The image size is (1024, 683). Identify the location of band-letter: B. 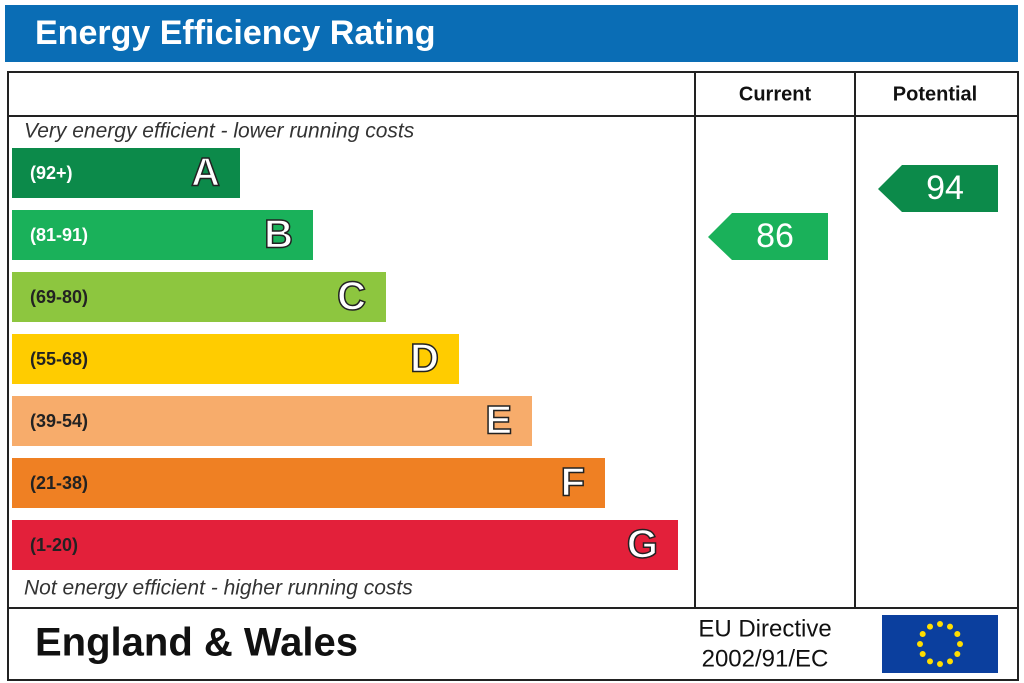
(278, 235).